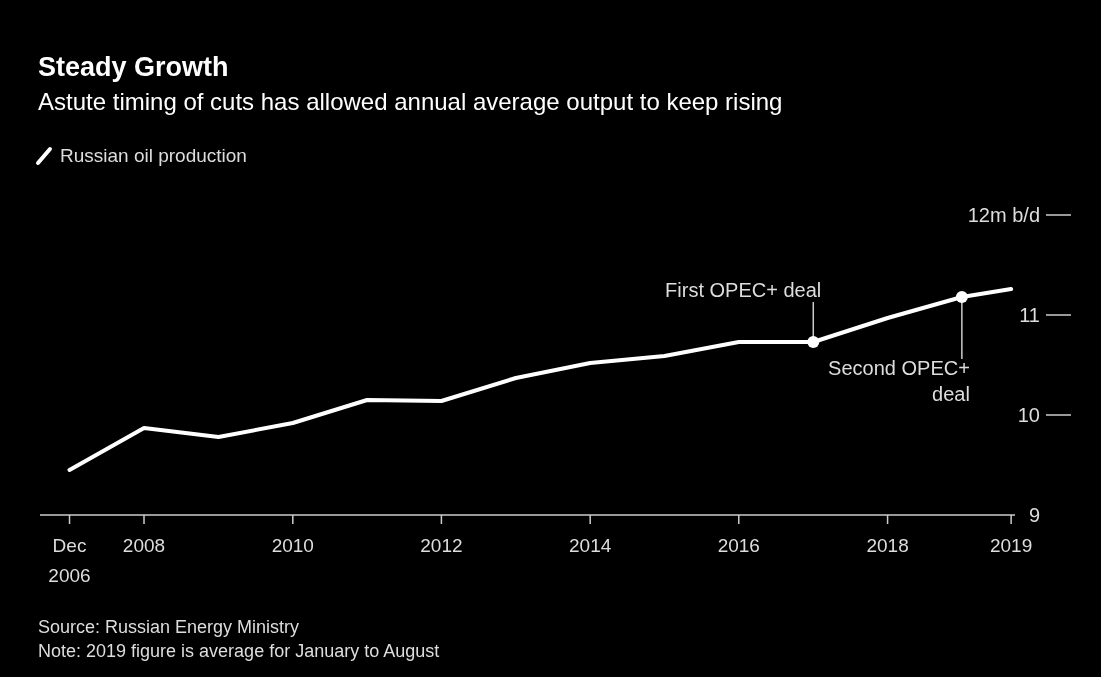  Describe the element at coordinates (590, 545) in the screenshot. I see `x-tick-label: 2014` at that location.